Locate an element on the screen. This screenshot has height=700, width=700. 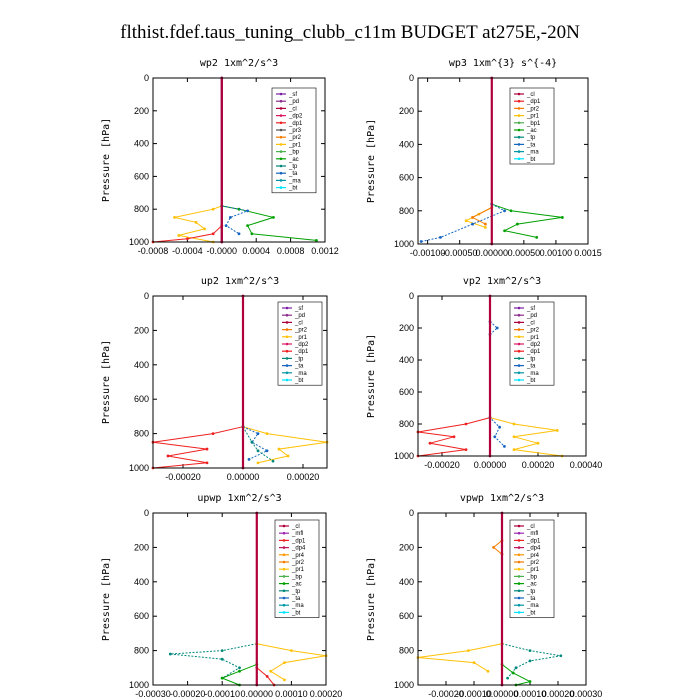
legend-label: _ma is located at coordinates (297, 606).